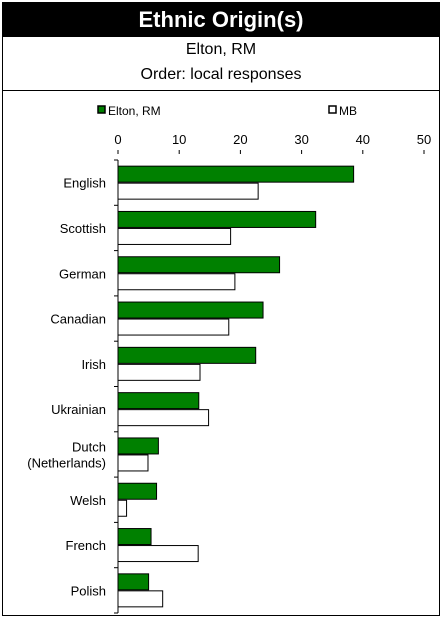 The image size is (443, 618). I want to click on category-label: German, so click(82, 273).